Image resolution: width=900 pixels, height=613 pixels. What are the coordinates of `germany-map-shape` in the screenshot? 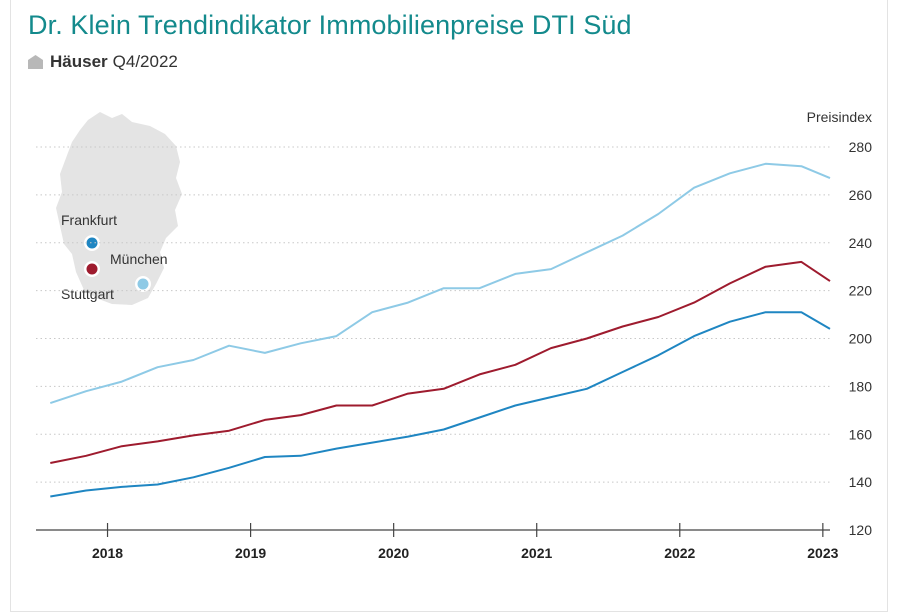 It's located at (119, 208).